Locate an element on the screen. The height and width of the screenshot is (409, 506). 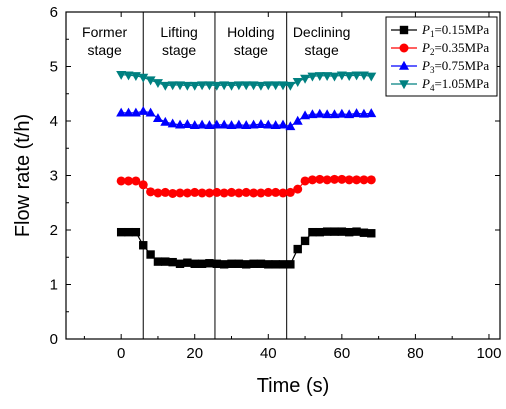
y-tick-label: 4 is located at coordinates (54, 121).